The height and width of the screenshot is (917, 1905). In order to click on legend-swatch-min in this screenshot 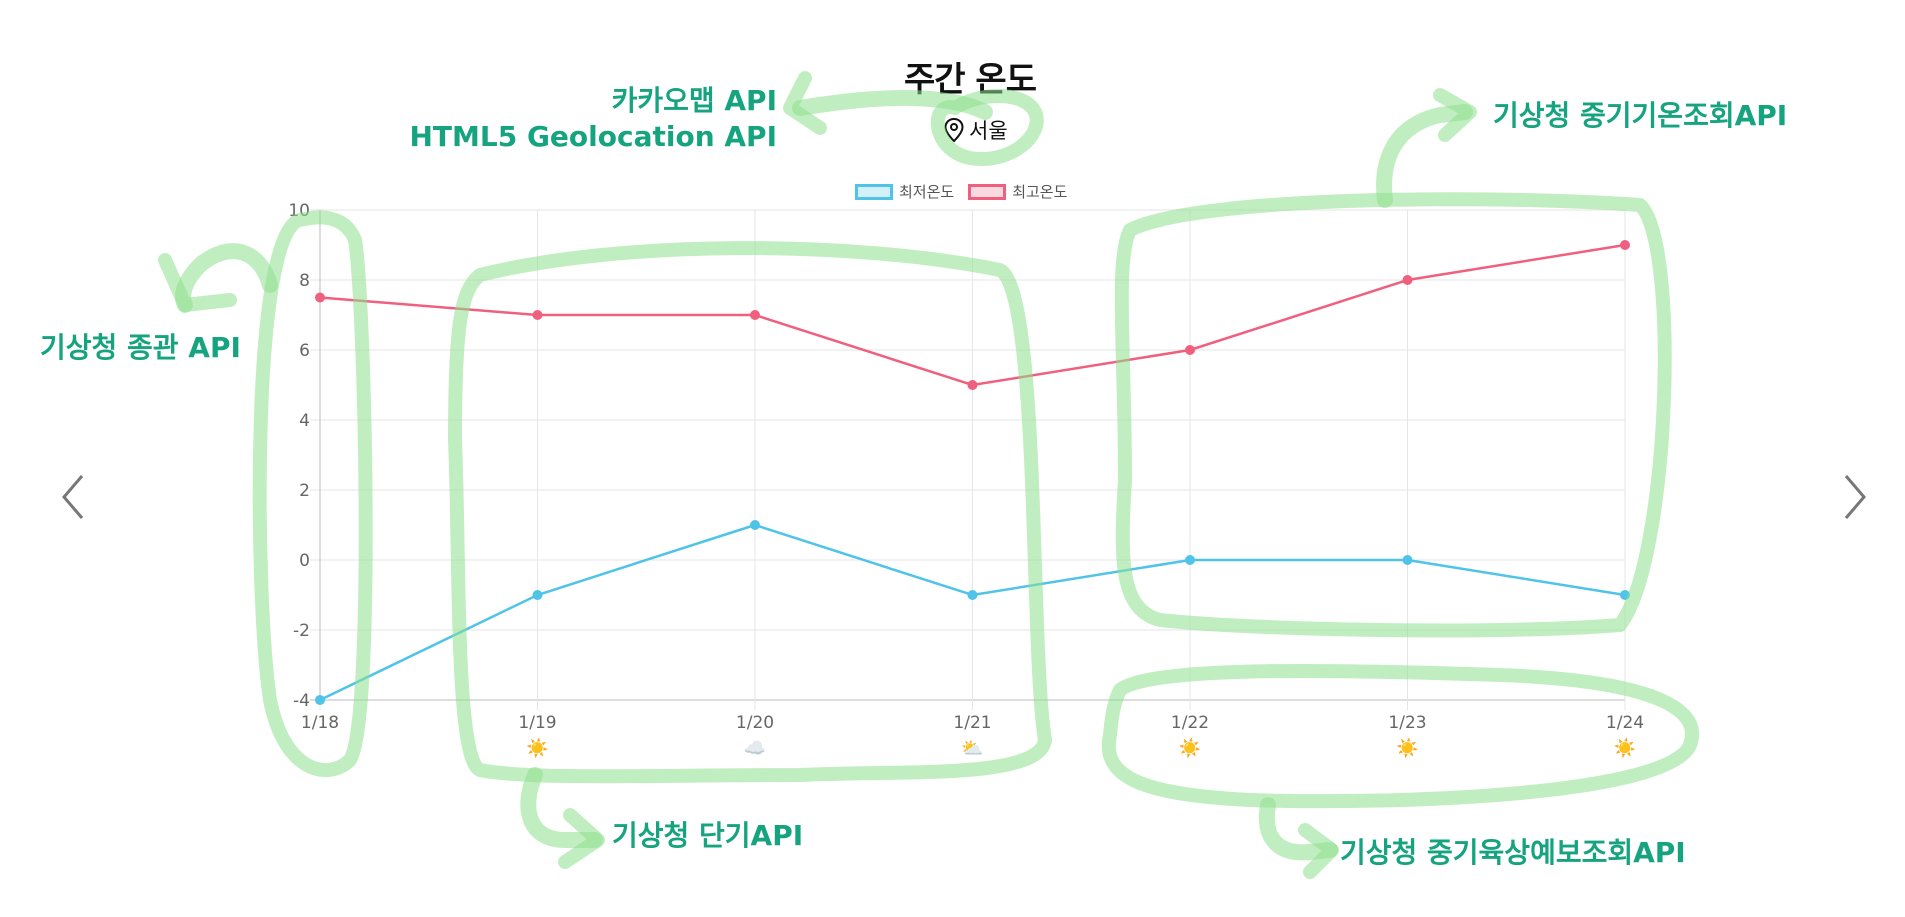, I will do `click(874, 191)`.